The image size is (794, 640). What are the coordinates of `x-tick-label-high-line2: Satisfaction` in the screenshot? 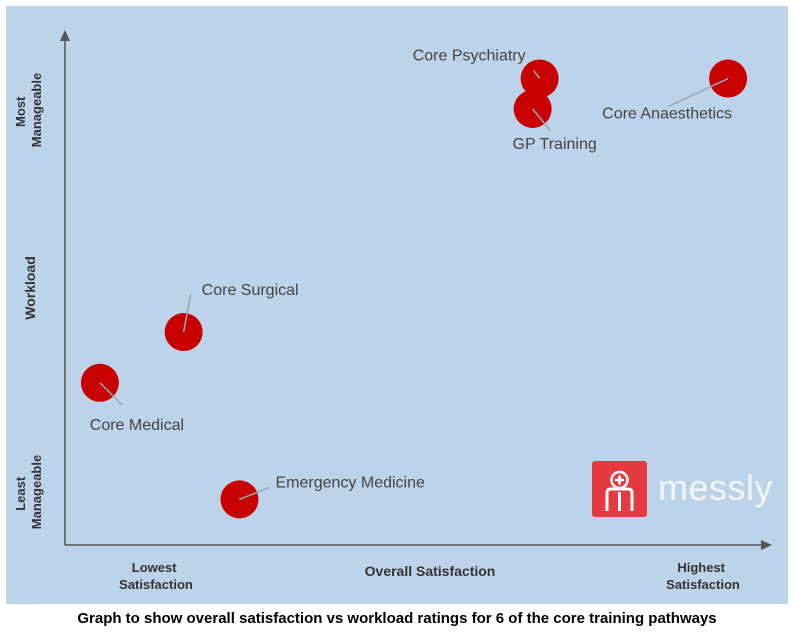 It's located at (703, 584).